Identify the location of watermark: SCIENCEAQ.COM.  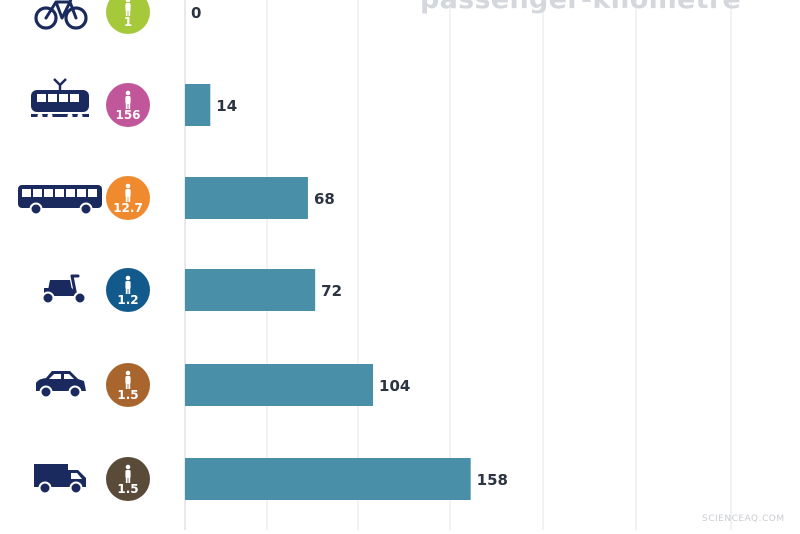
(743, 519).